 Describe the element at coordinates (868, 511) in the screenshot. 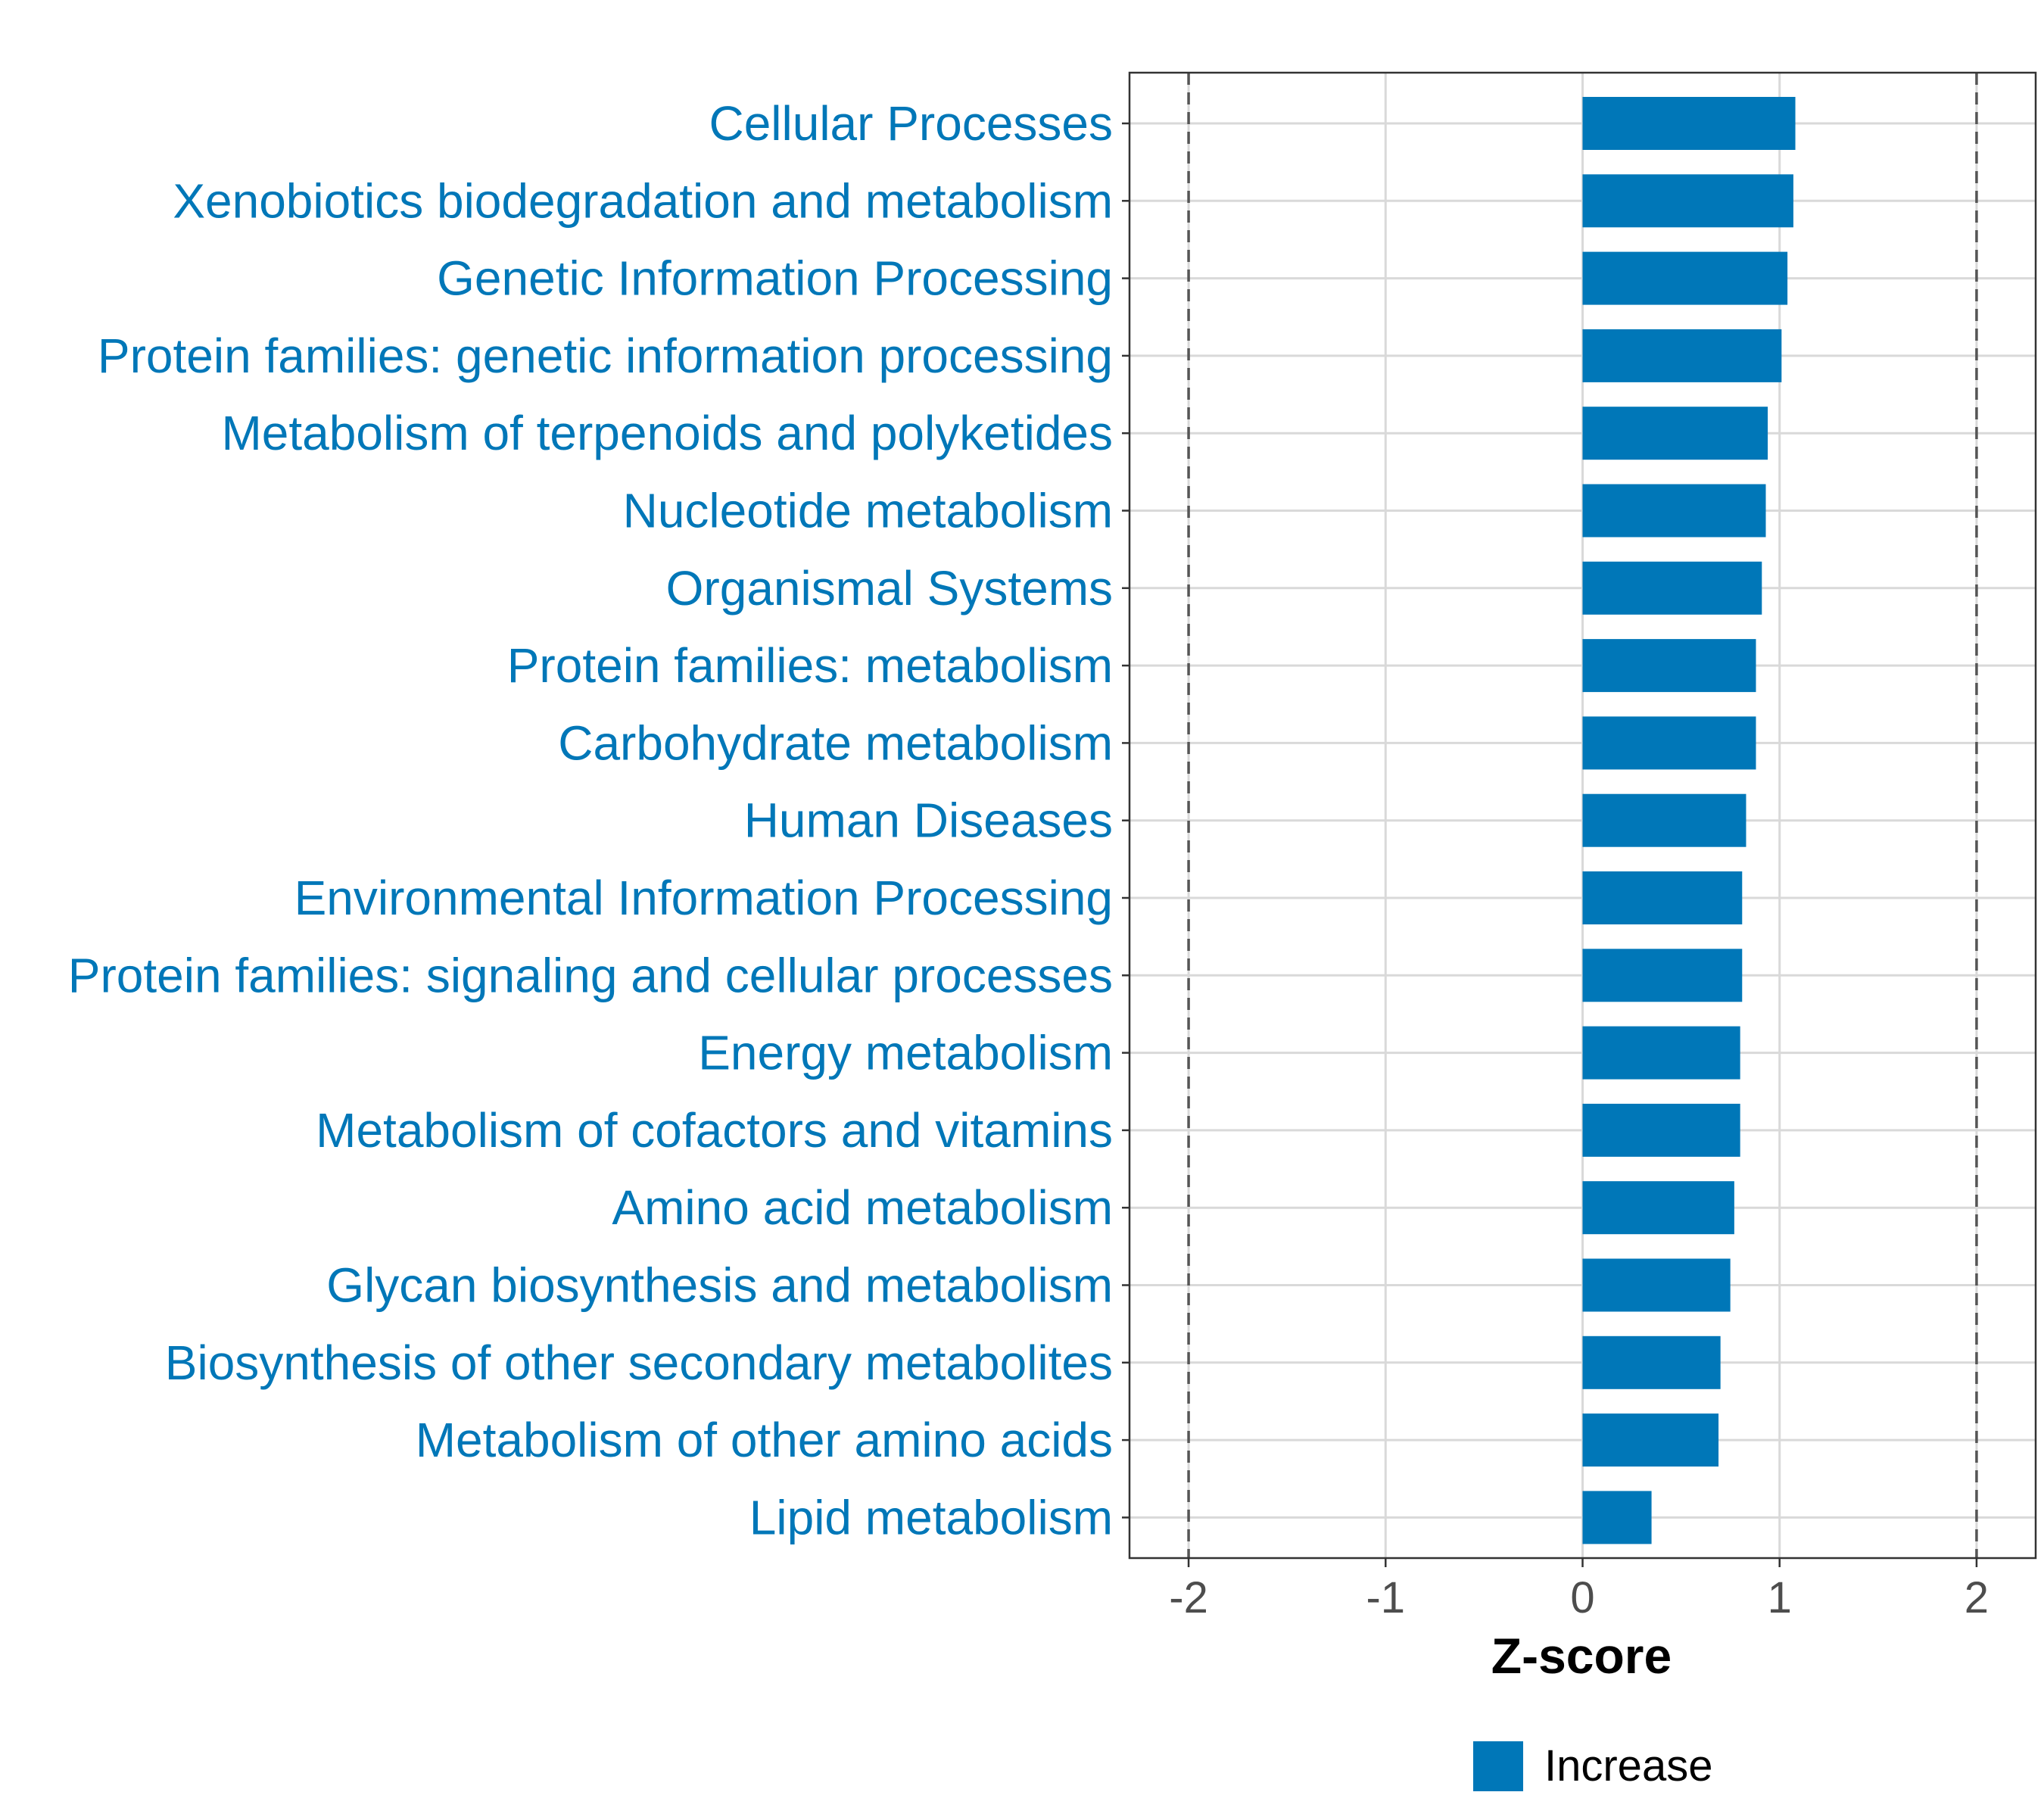

I see `category-label: Nucleotide metabolism` at that location.